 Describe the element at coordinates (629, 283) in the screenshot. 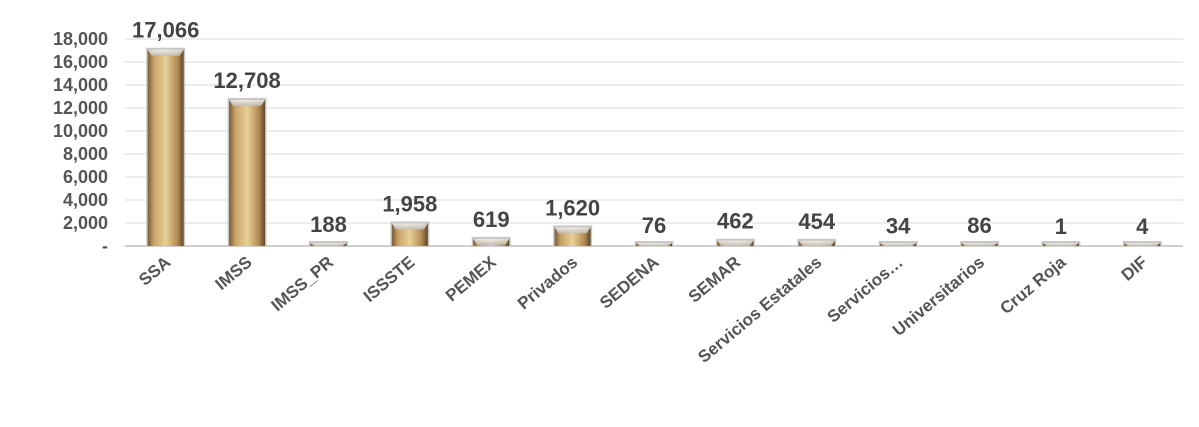

I see `x-tick-label: SEDENA` at that location.